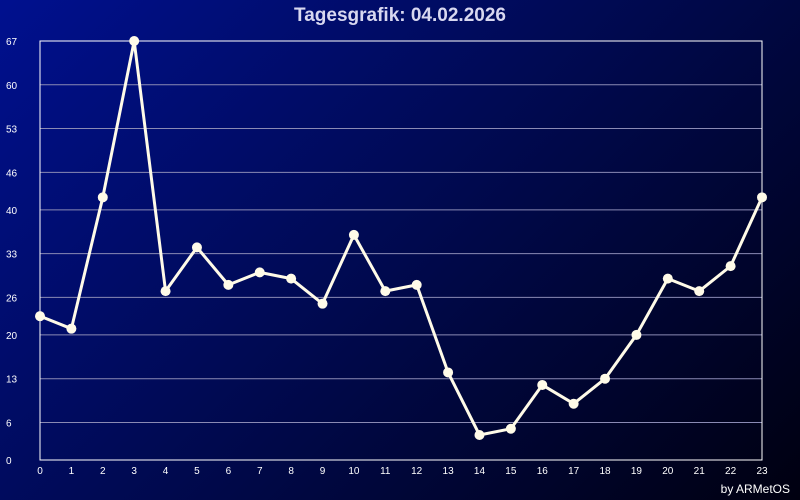 Image resolution: width=800 pixels, height=500 pixels. What do you see at coordinates (103, 471) in the screenshot?
I see `x-tick-label: 2` at bounding box center [103, 471].